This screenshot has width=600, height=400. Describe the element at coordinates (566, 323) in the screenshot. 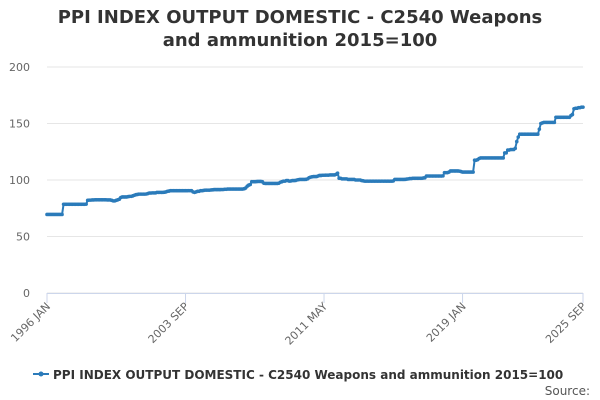

I see `x-tick-label: 2025 SEP` at that location.